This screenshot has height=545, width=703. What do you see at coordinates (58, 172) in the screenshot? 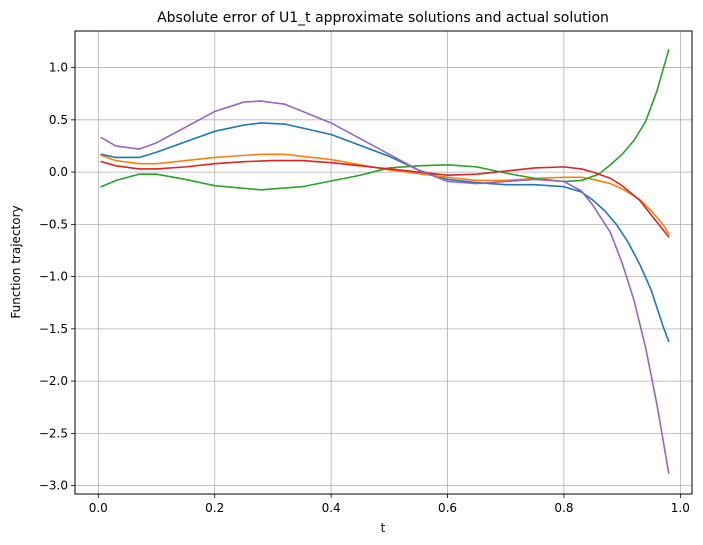
I see `y-tick-label: 0.0` at bounding box center [58, 172].